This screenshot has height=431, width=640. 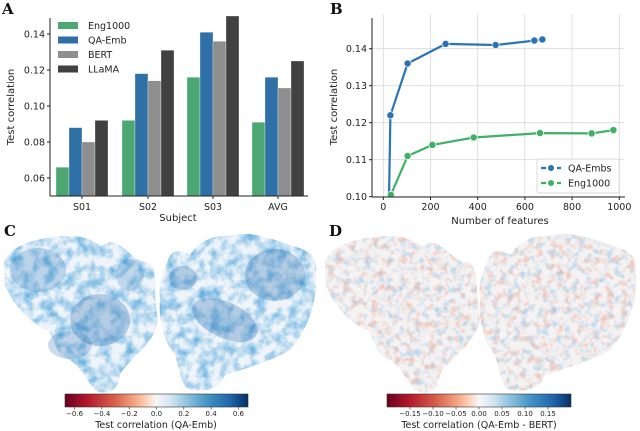 I want to click on bar-bert-avg, so click(x=284, y=142).